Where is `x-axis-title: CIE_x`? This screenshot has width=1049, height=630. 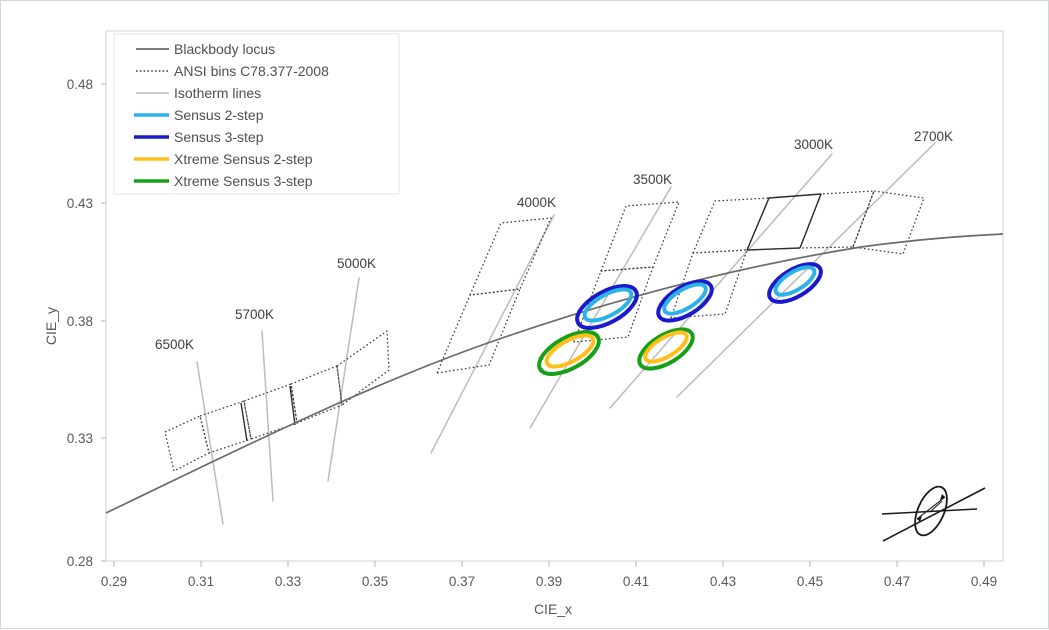 x-axis-title: CIE_x is located at coordinates (553, 609).